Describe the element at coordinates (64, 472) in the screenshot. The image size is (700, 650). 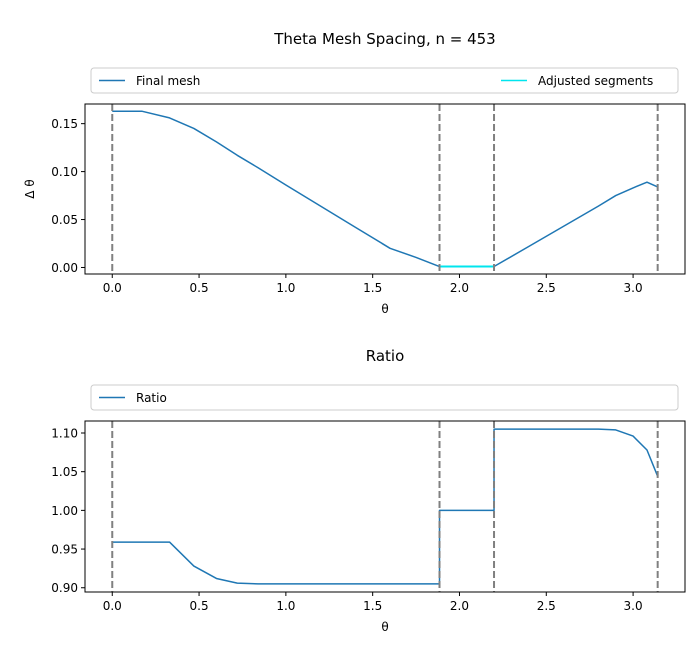
I see `y-tick-label: 1.05` at that location.